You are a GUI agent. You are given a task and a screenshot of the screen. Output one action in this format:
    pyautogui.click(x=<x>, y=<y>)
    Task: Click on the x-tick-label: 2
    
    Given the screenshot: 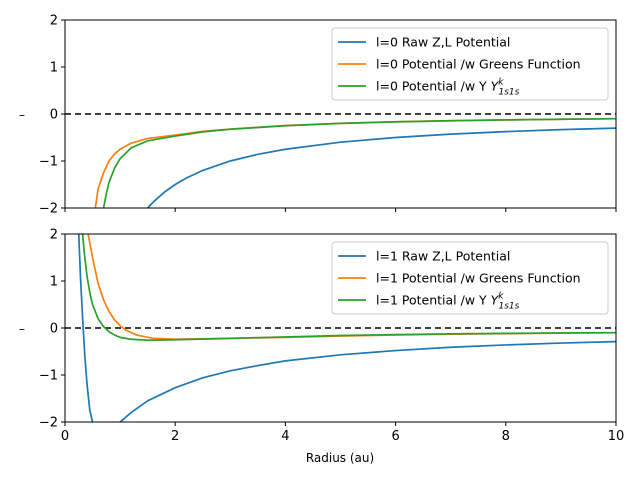 What is the action you would take?
    pyautogui.click(x=175, y=436)
    